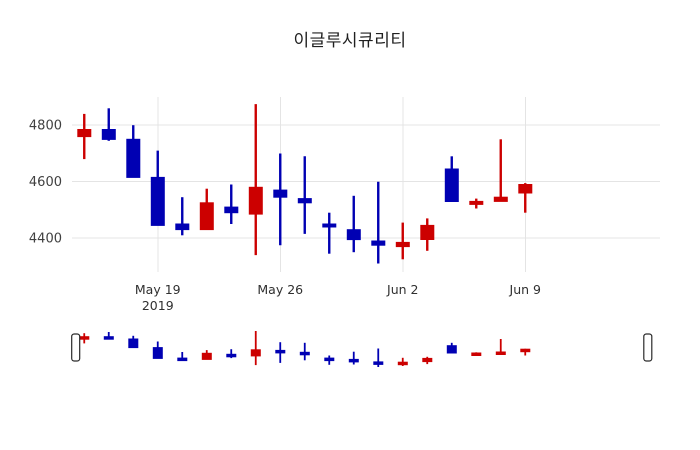  I want to click on y-axis-tick-label: 4400, so click(45, 239).